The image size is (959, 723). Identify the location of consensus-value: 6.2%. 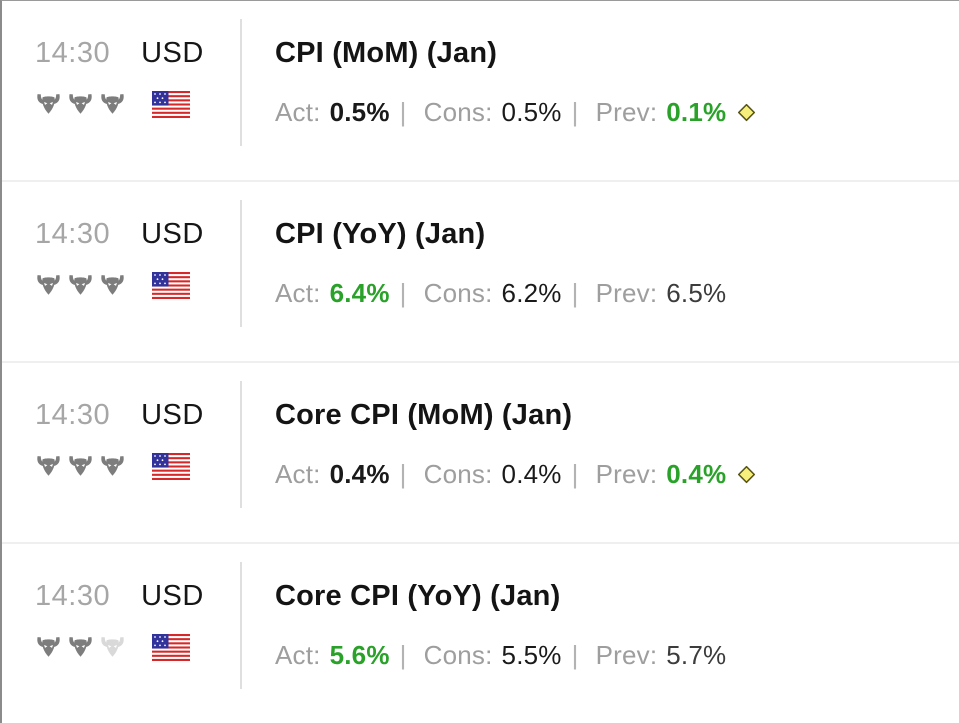
(531, 293).